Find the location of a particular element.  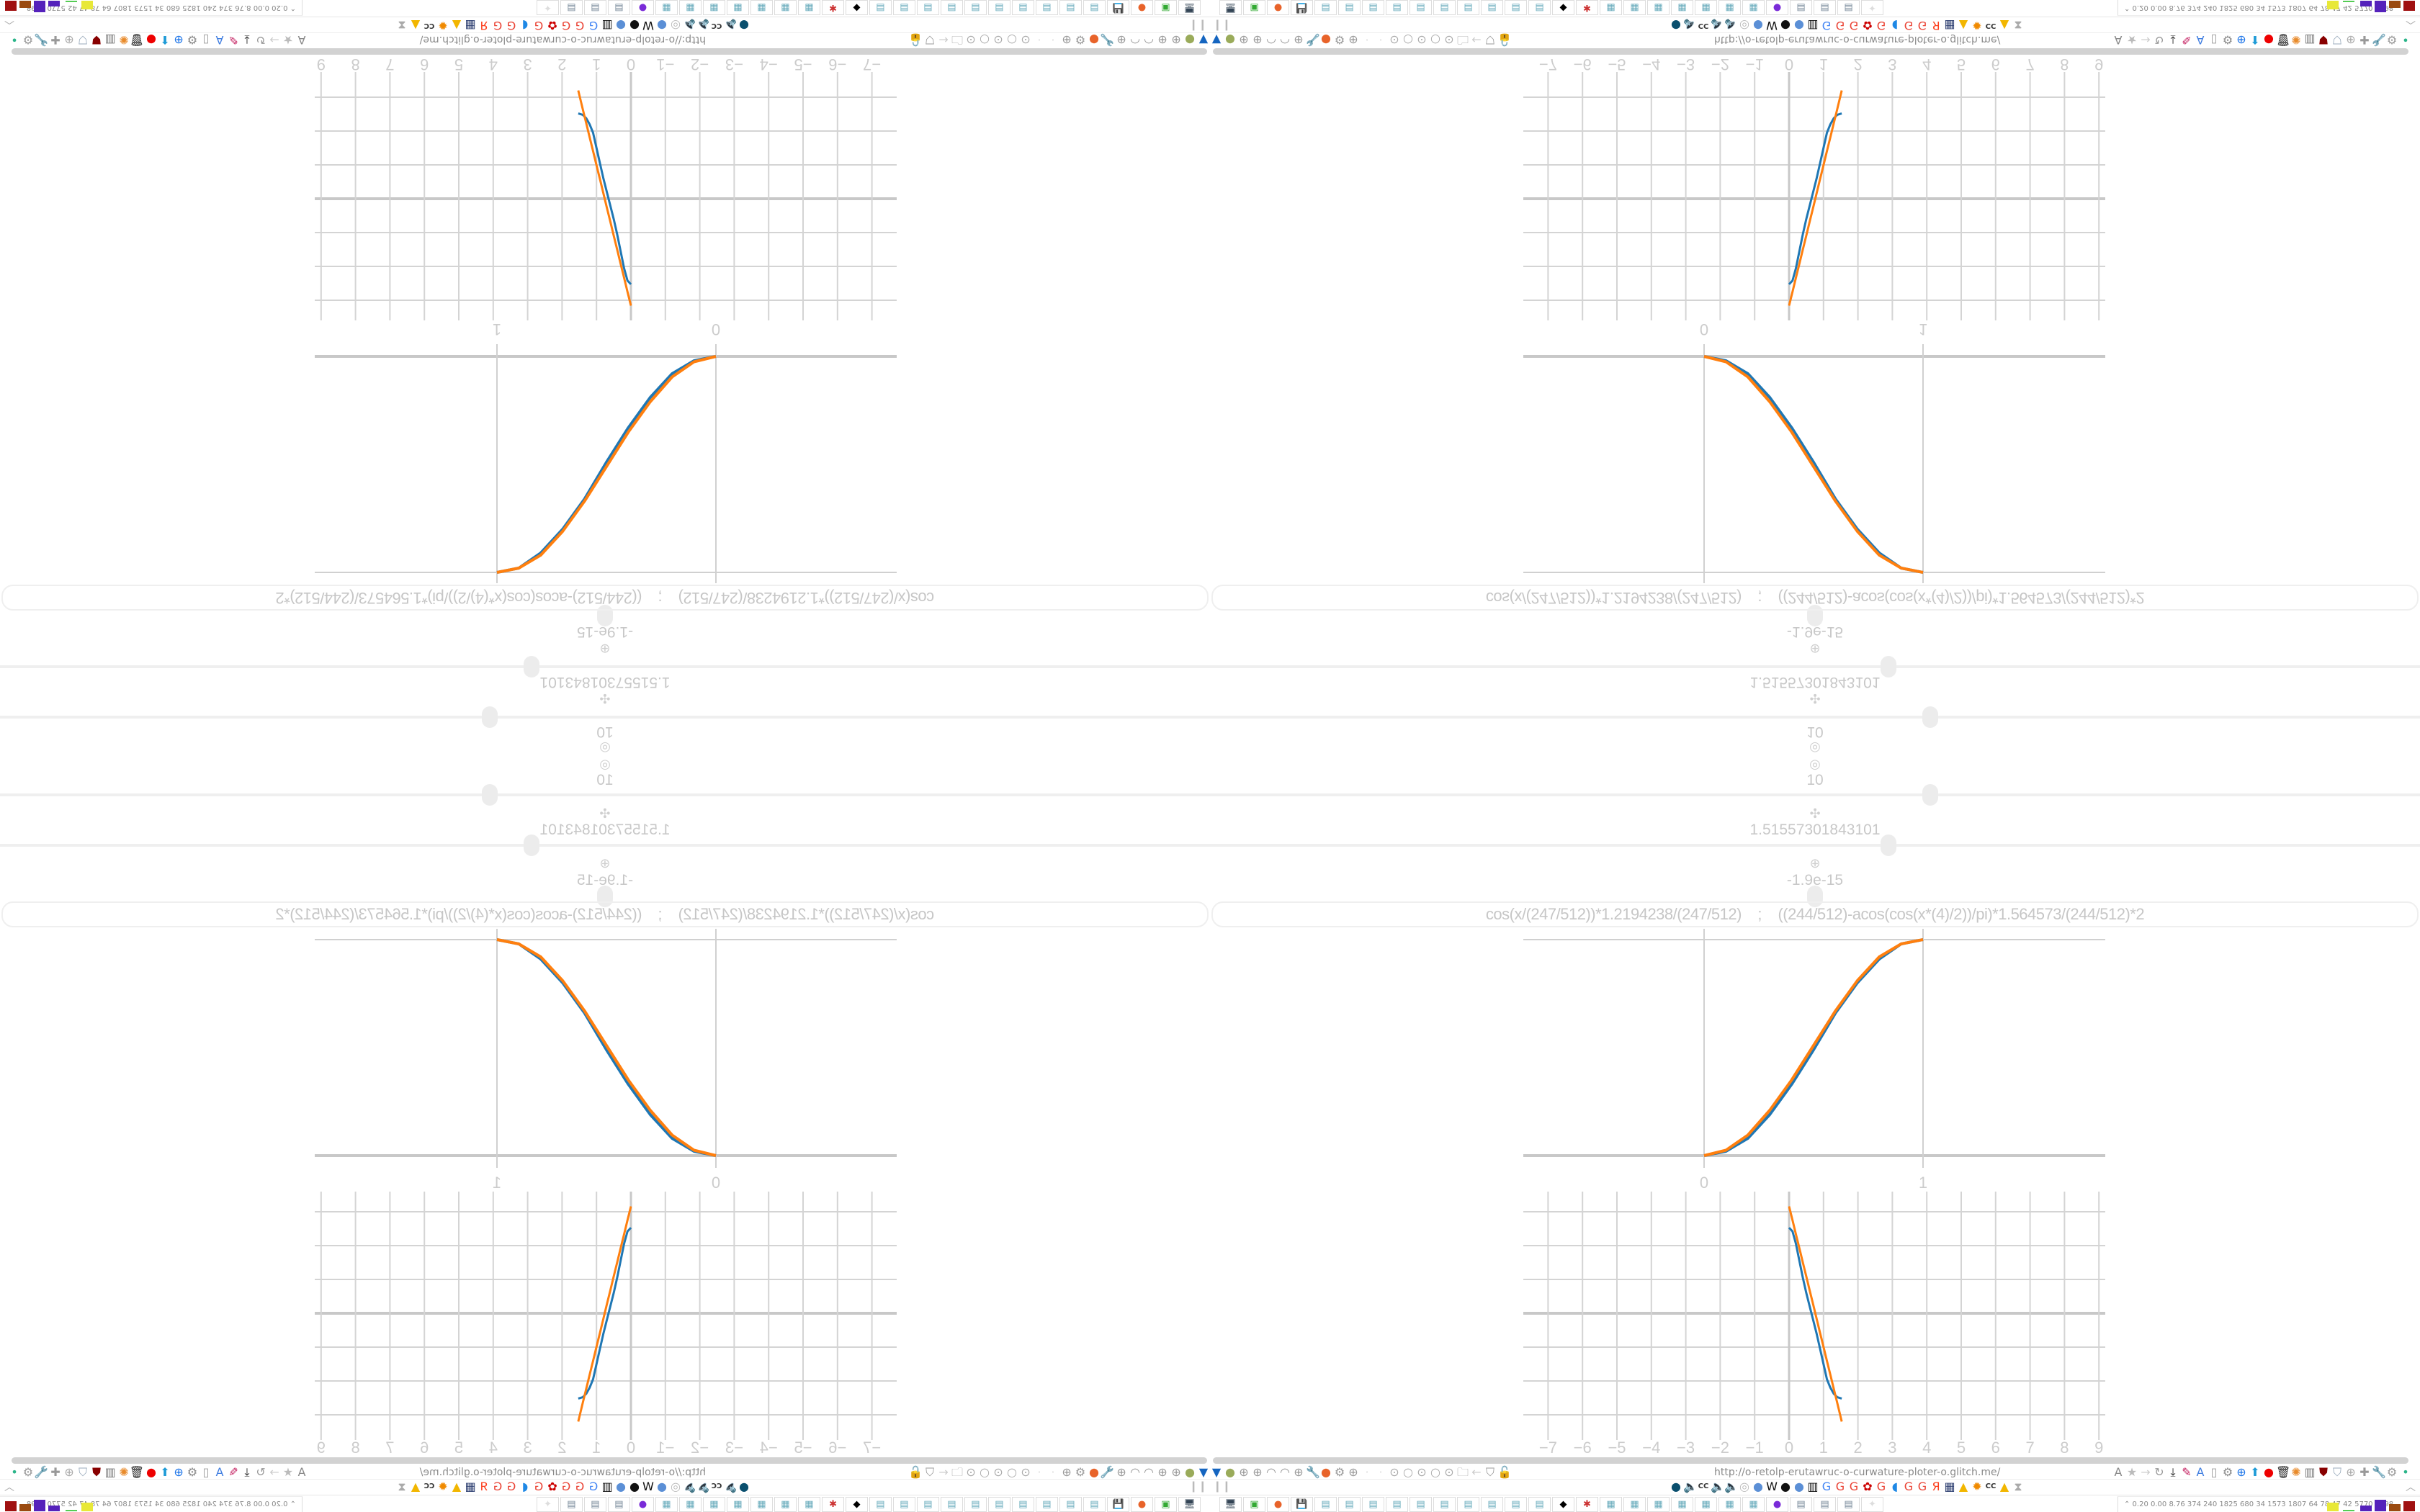

reload-icon: ↻ is located at coordinates (2159, 40).